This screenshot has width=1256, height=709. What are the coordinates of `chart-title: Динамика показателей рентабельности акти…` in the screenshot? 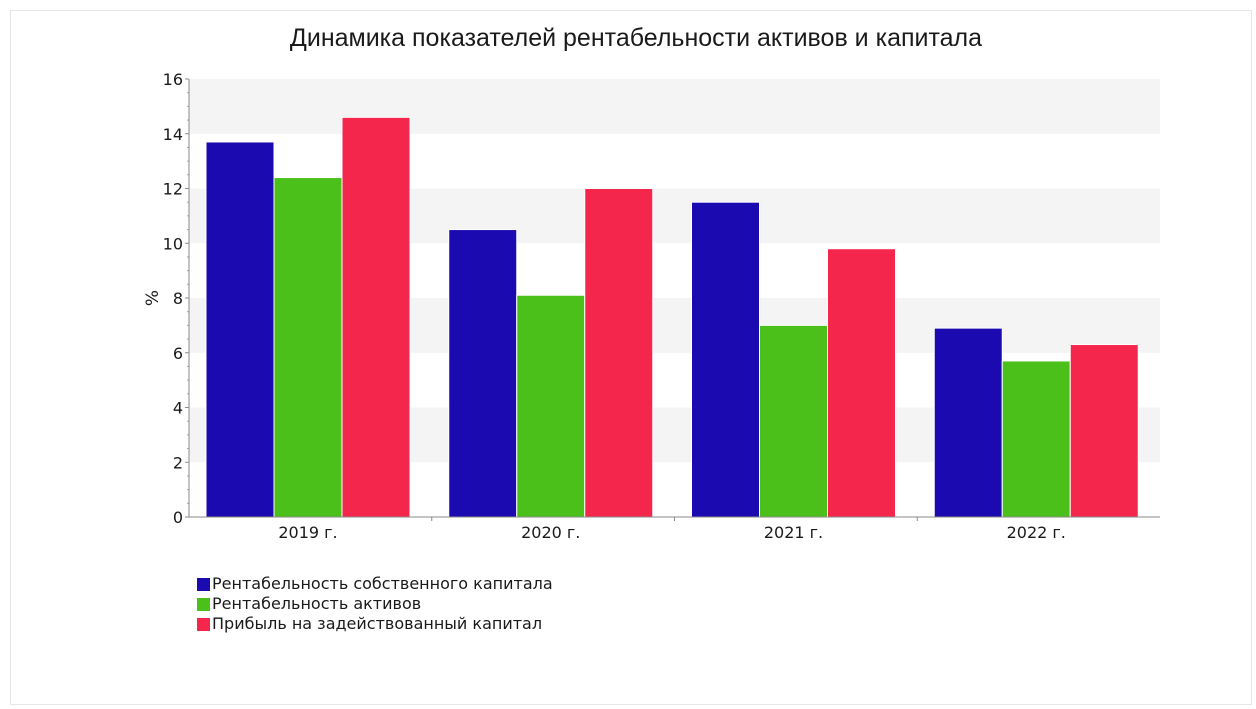 It's located at (636, 38).